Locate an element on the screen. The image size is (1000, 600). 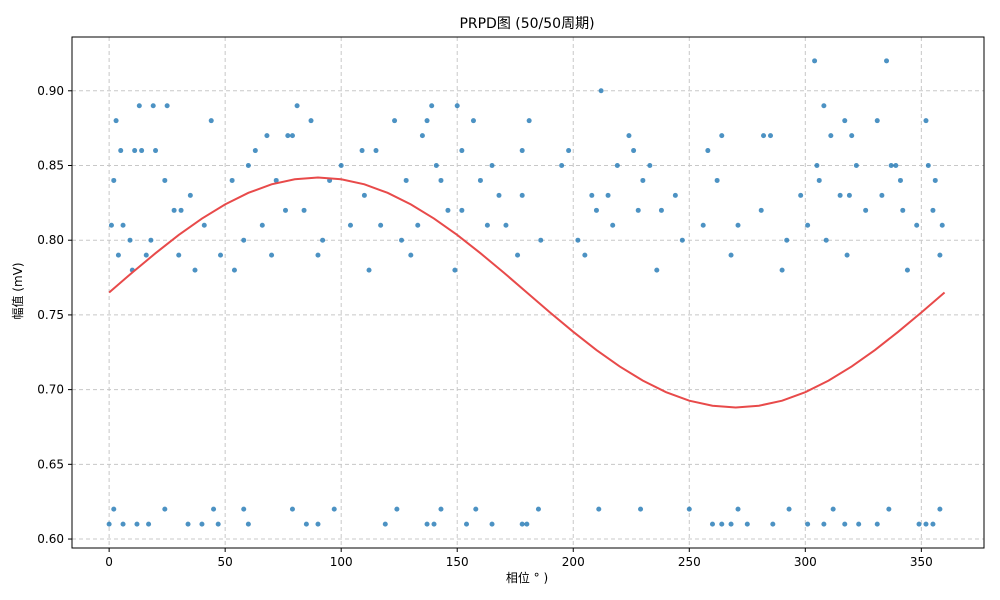
y-tick-label-3: 0.75 is located at coordinates (50, 315).